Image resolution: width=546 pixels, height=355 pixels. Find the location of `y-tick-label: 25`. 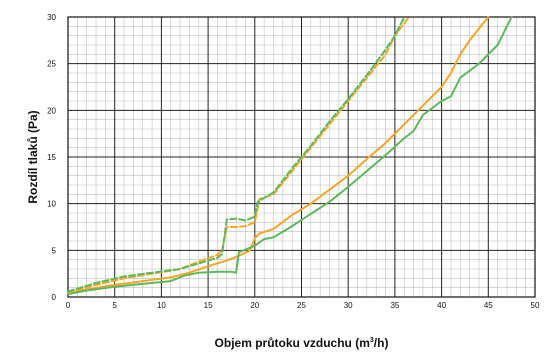

y-tick-label: 25 is located at coordinates (51, 64).